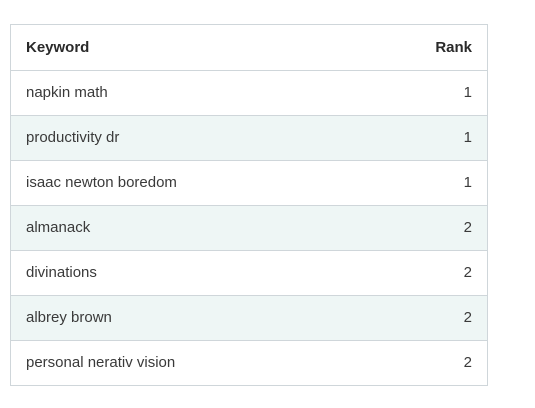  I want to click on header-row: Keyword Rank, so click(249, 48).